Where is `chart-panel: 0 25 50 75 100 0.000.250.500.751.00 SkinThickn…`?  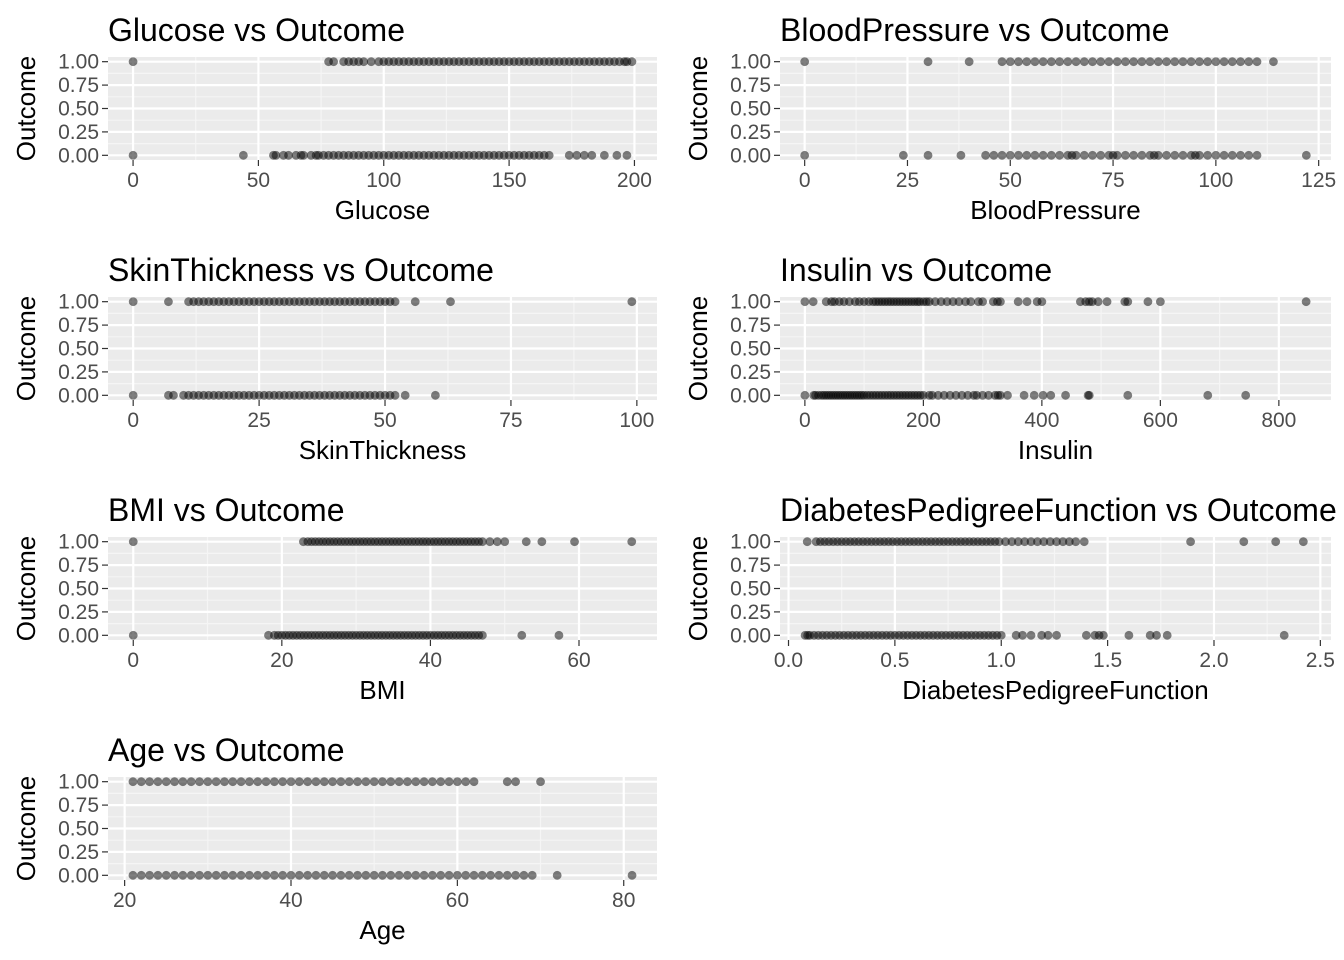 chart-panel: 0 25 50 75 100 0.000.250.500.751.00 SkinThickn… is located at coordinates (334, 358).